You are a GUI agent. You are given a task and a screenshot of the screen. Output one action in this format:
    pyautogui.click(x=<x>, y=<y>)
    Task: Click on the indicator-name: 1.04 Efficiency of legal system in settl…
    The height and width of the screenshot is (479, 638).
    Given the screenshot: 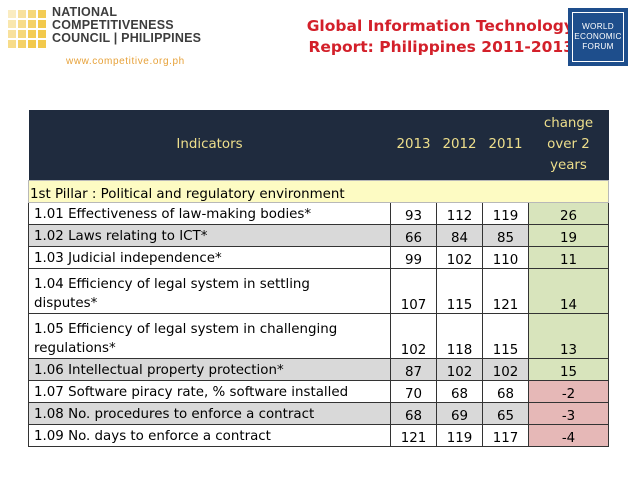 What is the action you would take?
    pyautogui.click(x=209, y=290)
    